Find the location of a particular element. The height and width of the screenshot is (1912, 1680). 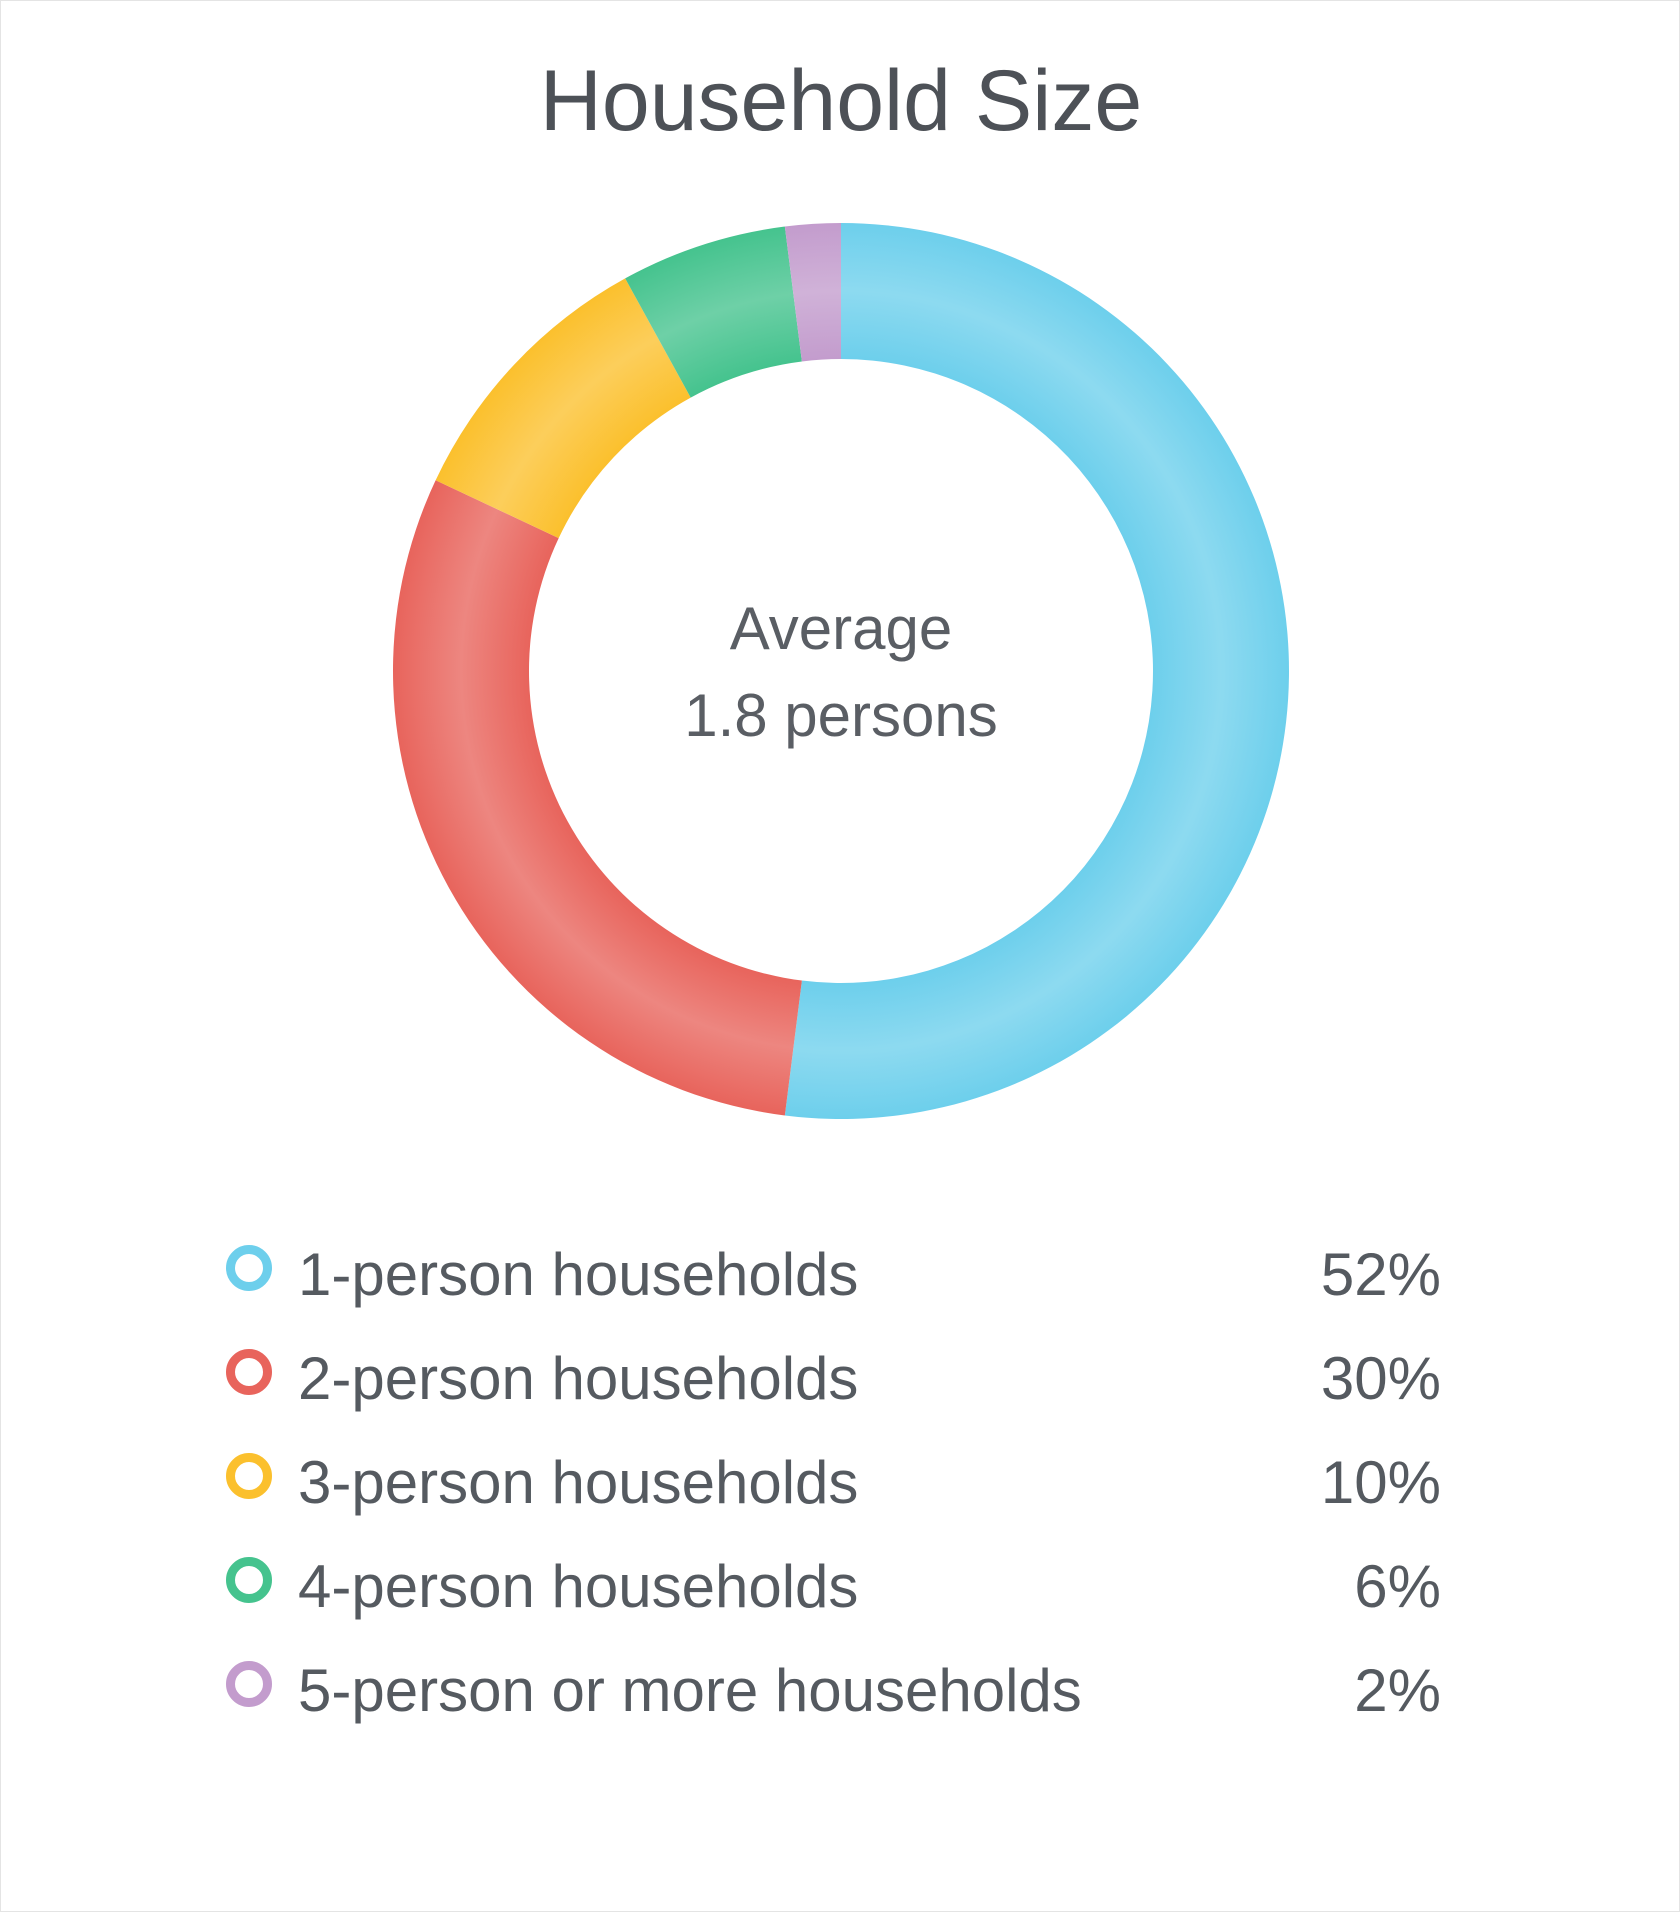

legend-item: 4-person households 6% is located at coordinates (833, 1587).